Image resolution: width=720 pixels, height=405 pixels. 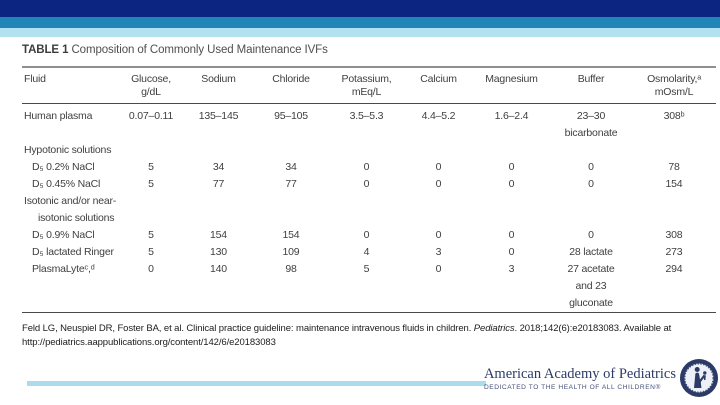 What do you see at coordinates (256, 383) in the screenshot?
I see `footer-divider-bar` at bounding box center [256, 383].